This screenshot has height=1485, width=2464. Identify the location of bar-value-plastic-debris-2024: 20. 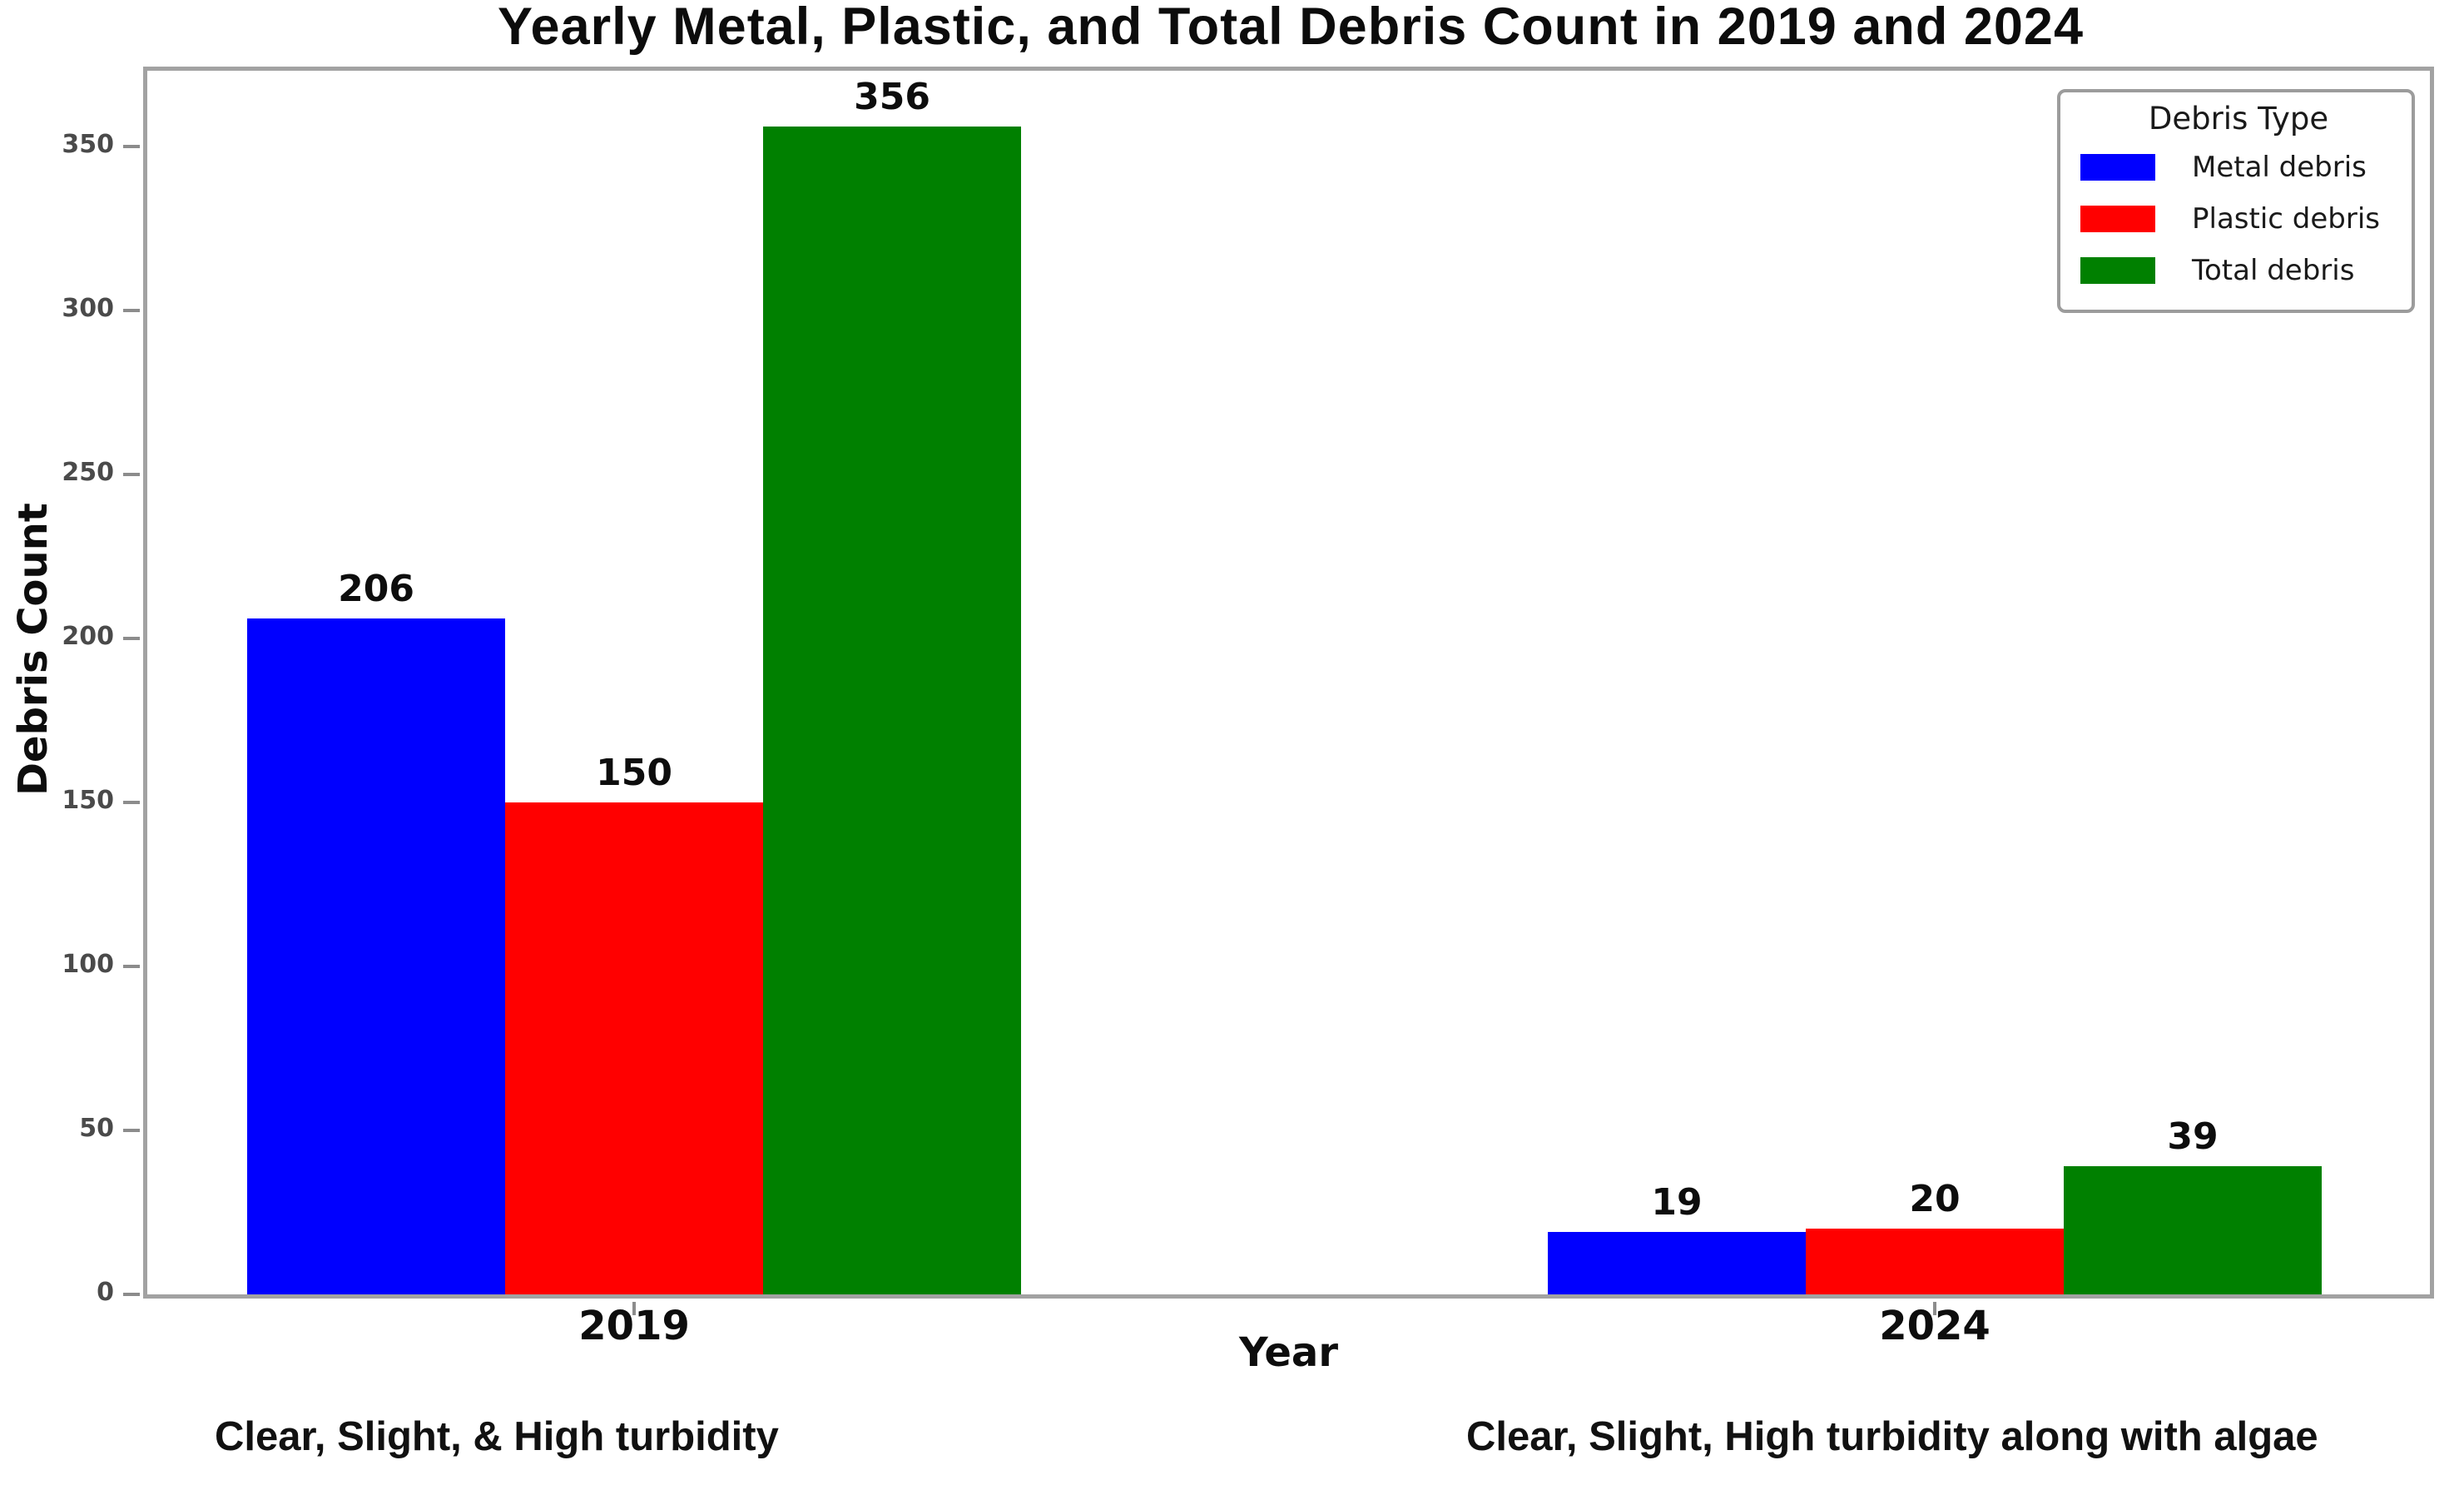
(1935, 1199).